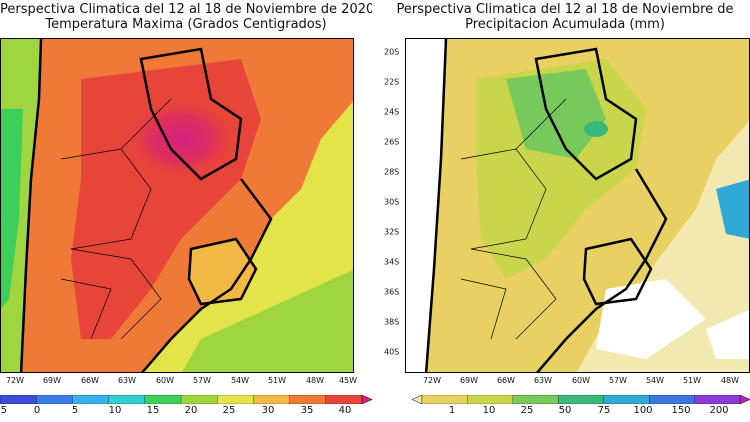 This screenshot has height=422, width=750. What do you see at coordinates (348, 380) in the screenshot?
I see `lon-label: 45W` at bounding box center [348, 380].